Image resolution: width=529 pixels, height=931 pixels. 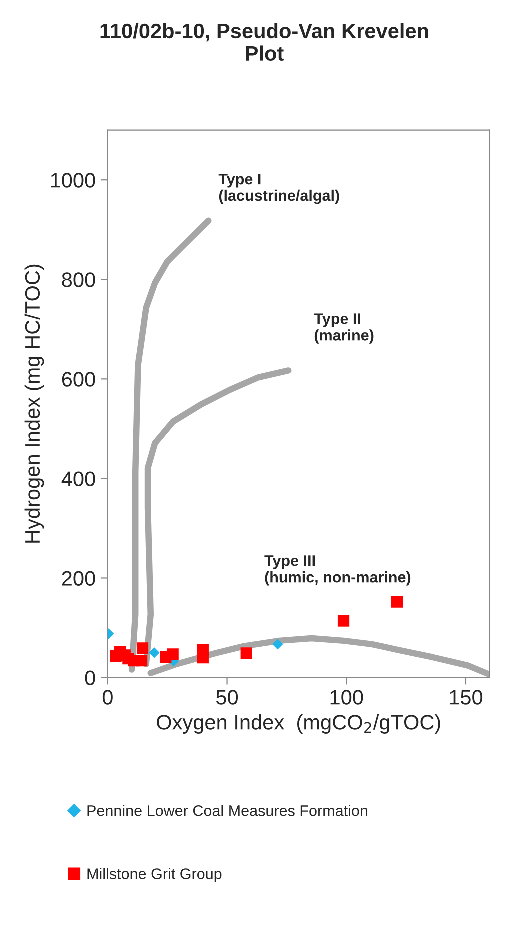 What do you see at coordinates (228, 810) in the screenshot?
I see `legend-label: Pennine Lower Coal Measures Formation` at bounding box center [228, 810].